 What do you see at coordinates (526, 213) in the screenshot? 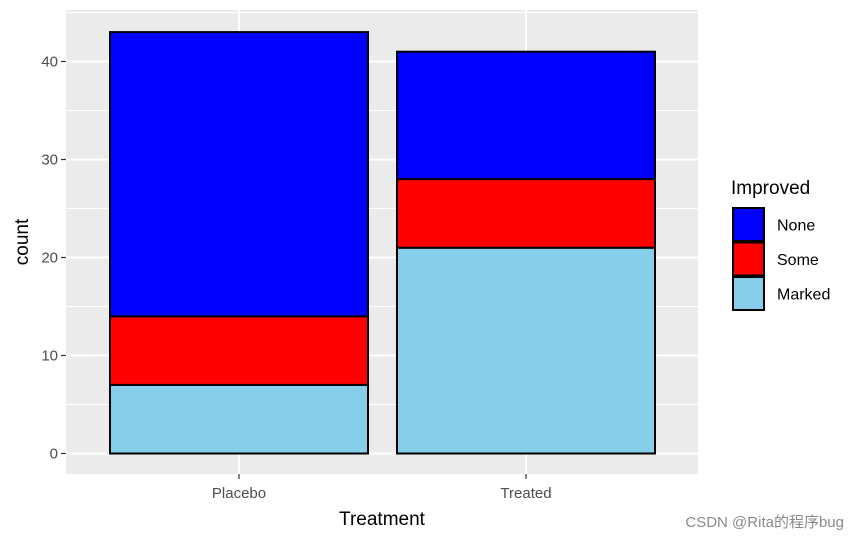
I see `bar-segment-treated-some` at bounding box center [526, 213].